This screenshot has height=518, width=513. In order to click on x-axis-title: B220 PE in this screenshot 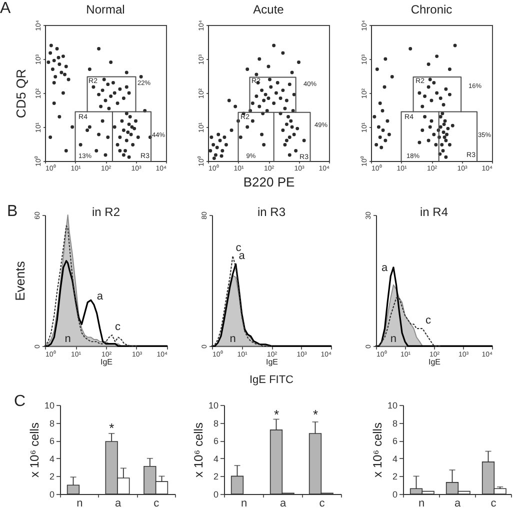, I will do `click(269, 182)`.